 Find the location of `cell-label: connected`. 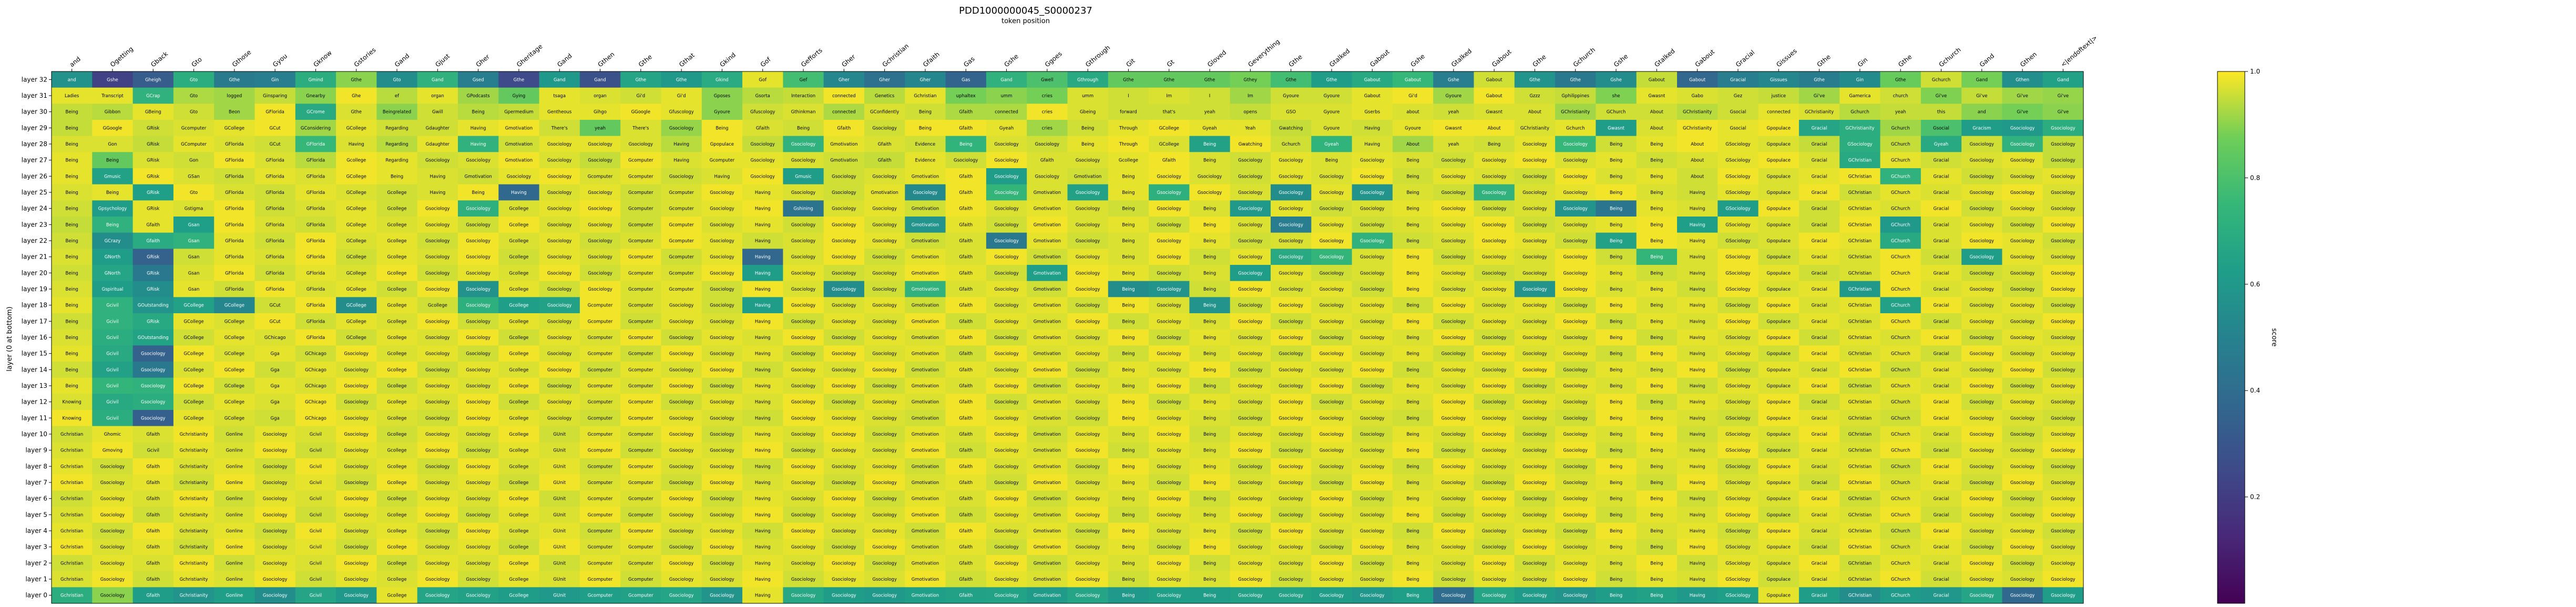

cell-label: connected is located at coordinates (1779, 112).